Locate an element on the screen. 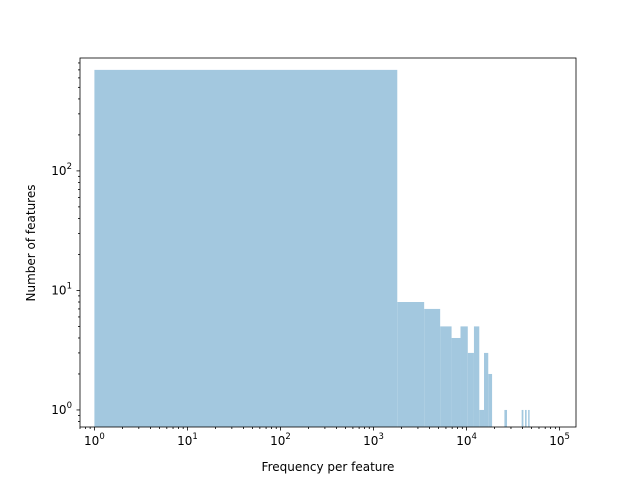 The width and height of the screenshot is (640, 480). x-tick-label: 10⁴ is located at coordinates (466, 440).